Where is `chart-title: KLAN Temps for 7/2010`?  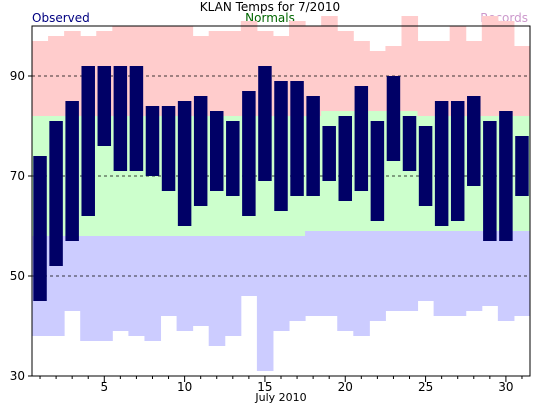
chart-title: KLAN Temps for 7/2010 is located at coordinates (270, 7).